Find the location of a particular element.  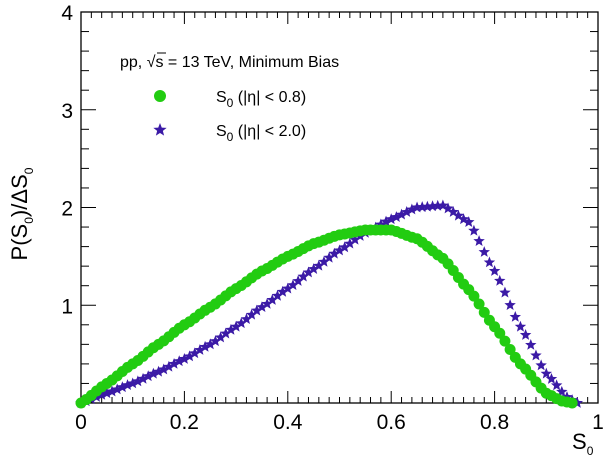

legend-entry-eta08: S0 (|η| < 0.8) is located at coordinates (261, 99).